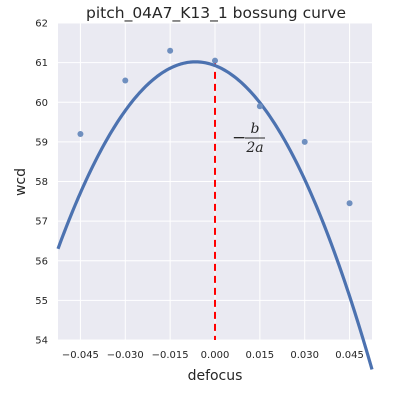  I want to click on x-tick-label: −0.015, so click(170, 355).